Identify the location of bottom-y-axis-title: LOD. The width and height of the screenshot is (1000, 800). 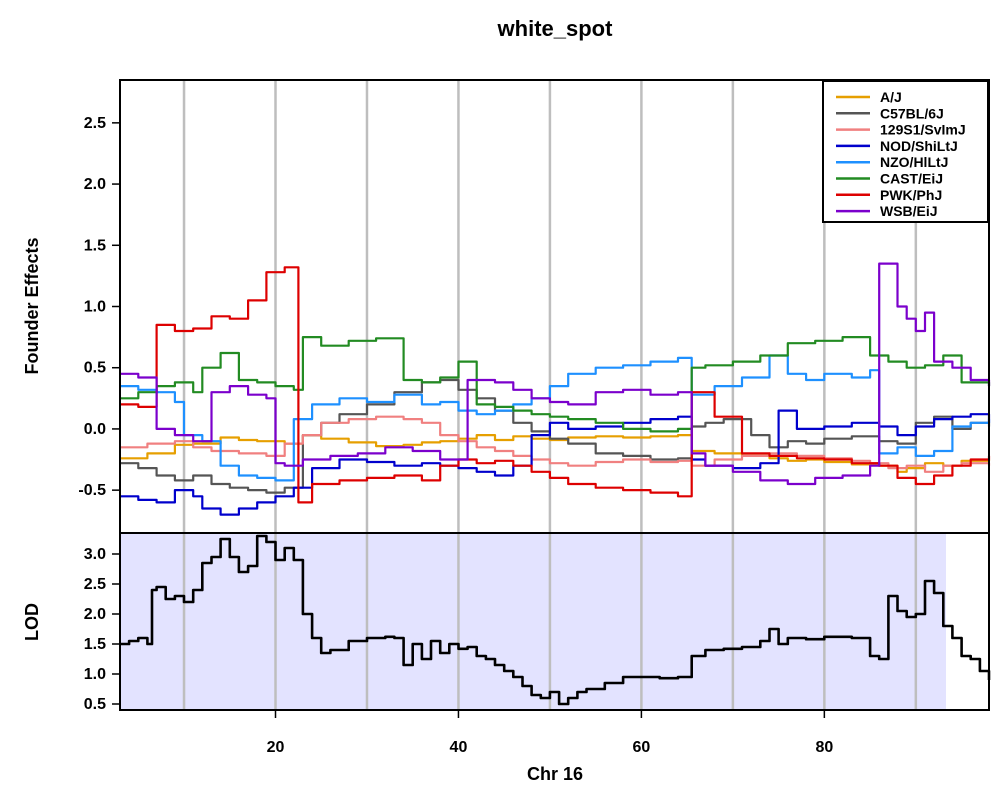
(32, 622).